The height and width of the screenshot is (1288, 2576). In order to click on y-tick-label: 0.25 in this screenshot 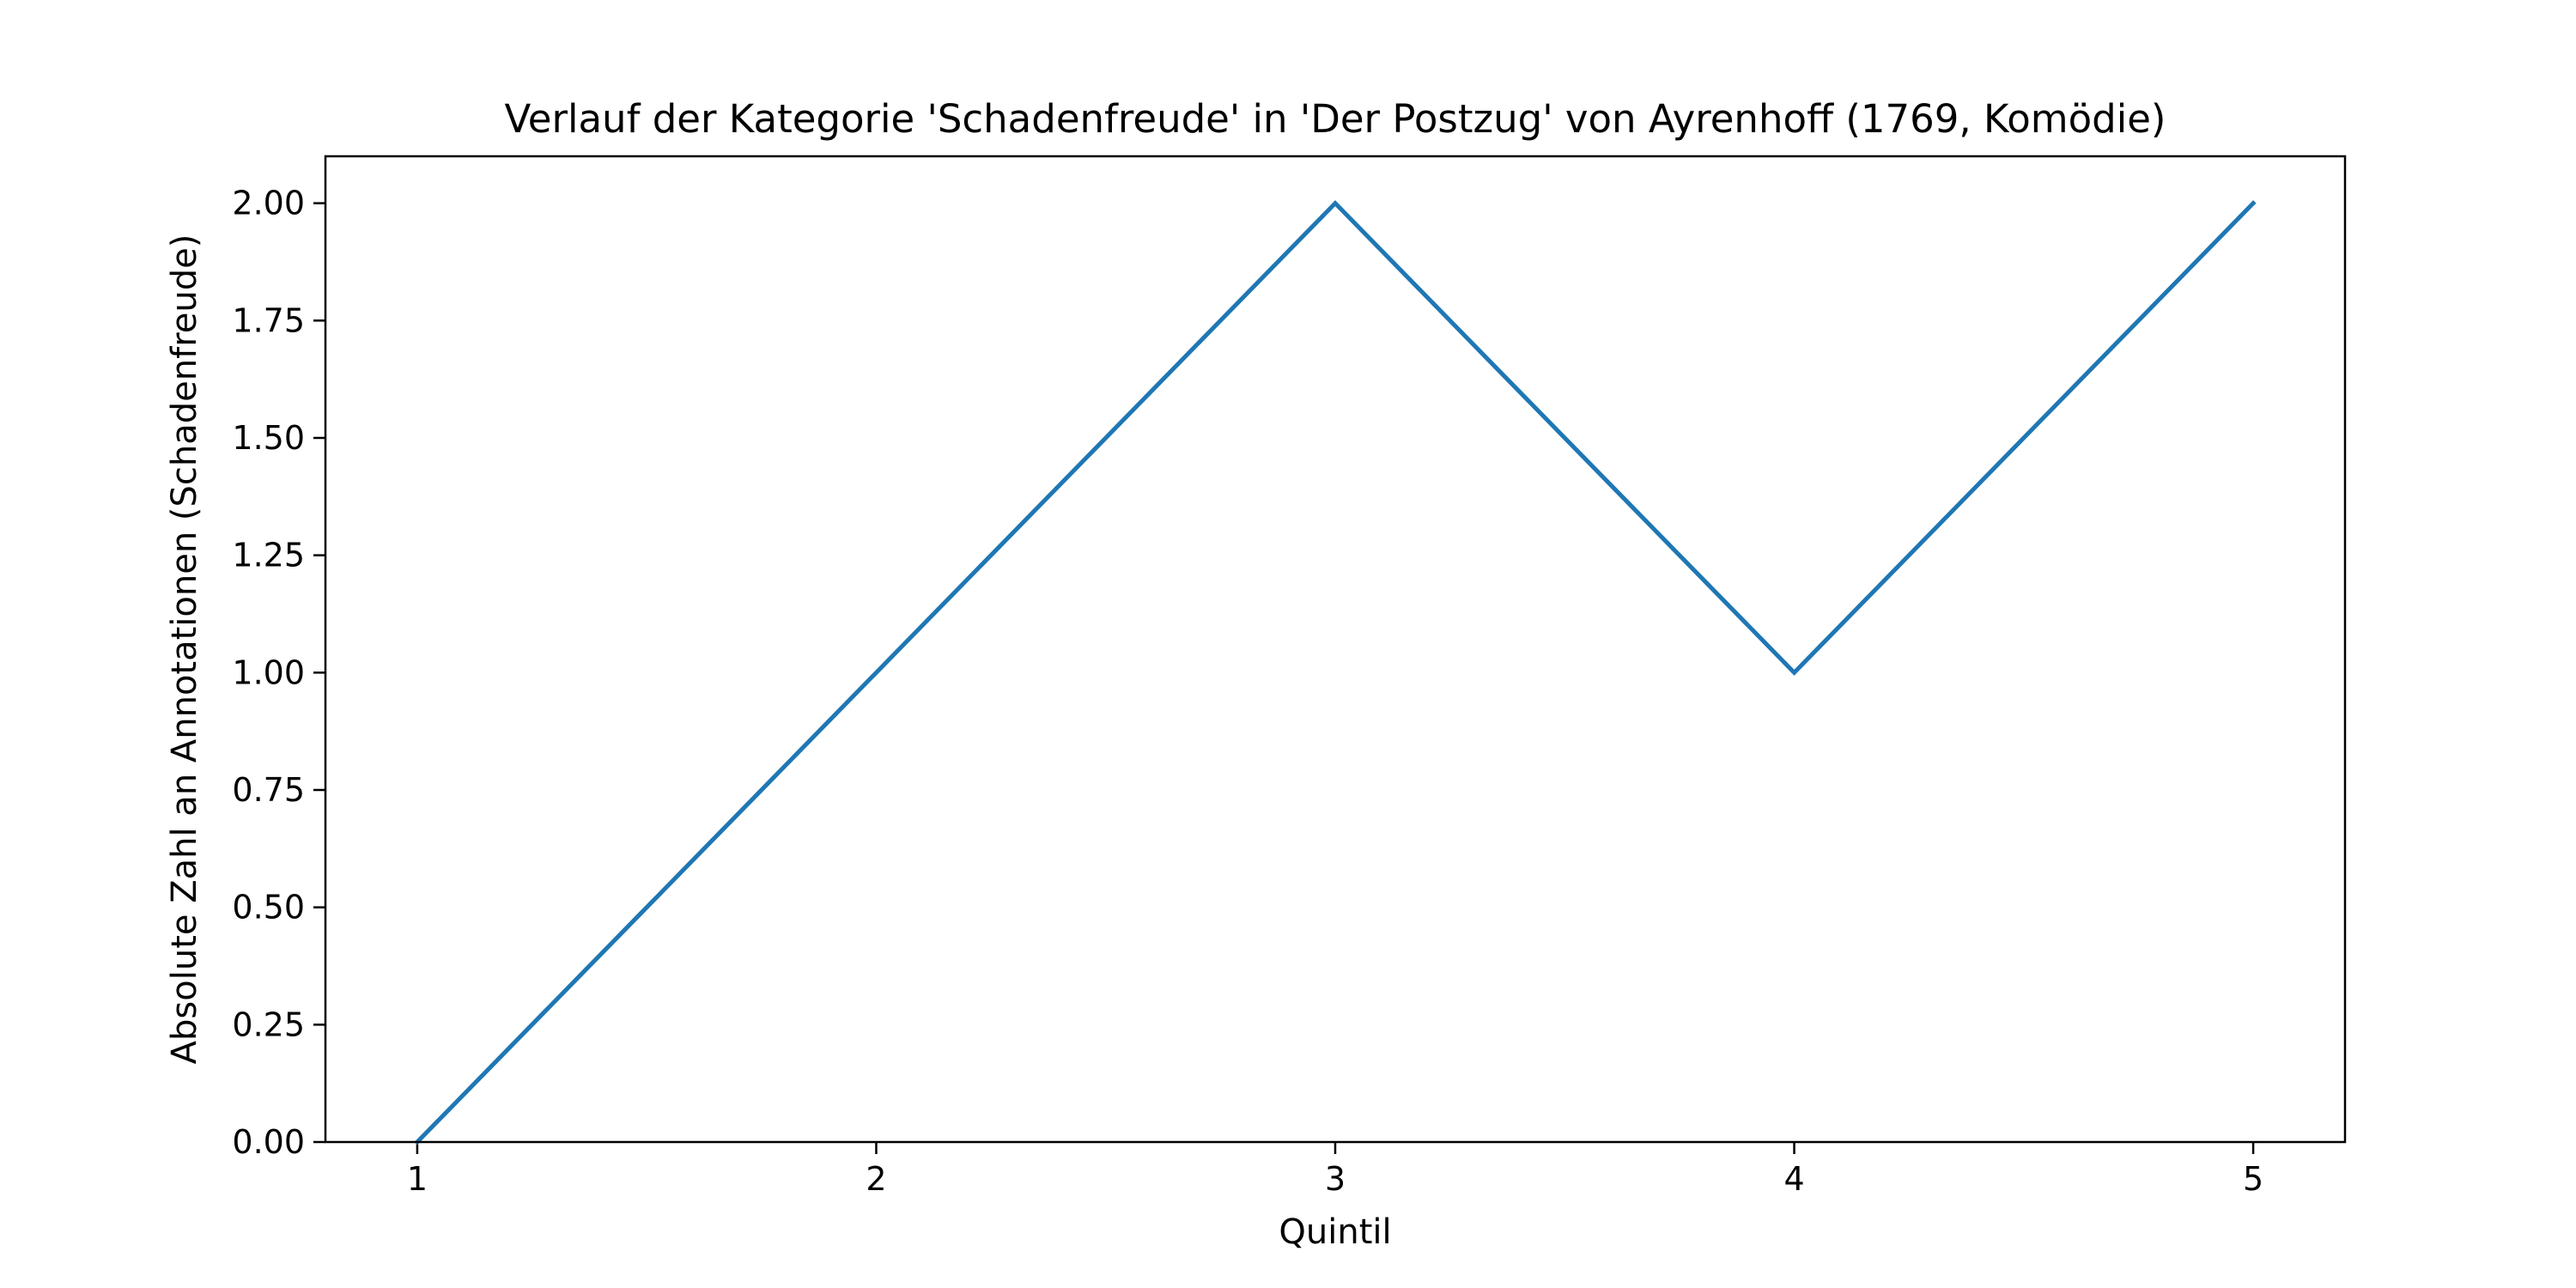, I will do `click(269, 1024)`.